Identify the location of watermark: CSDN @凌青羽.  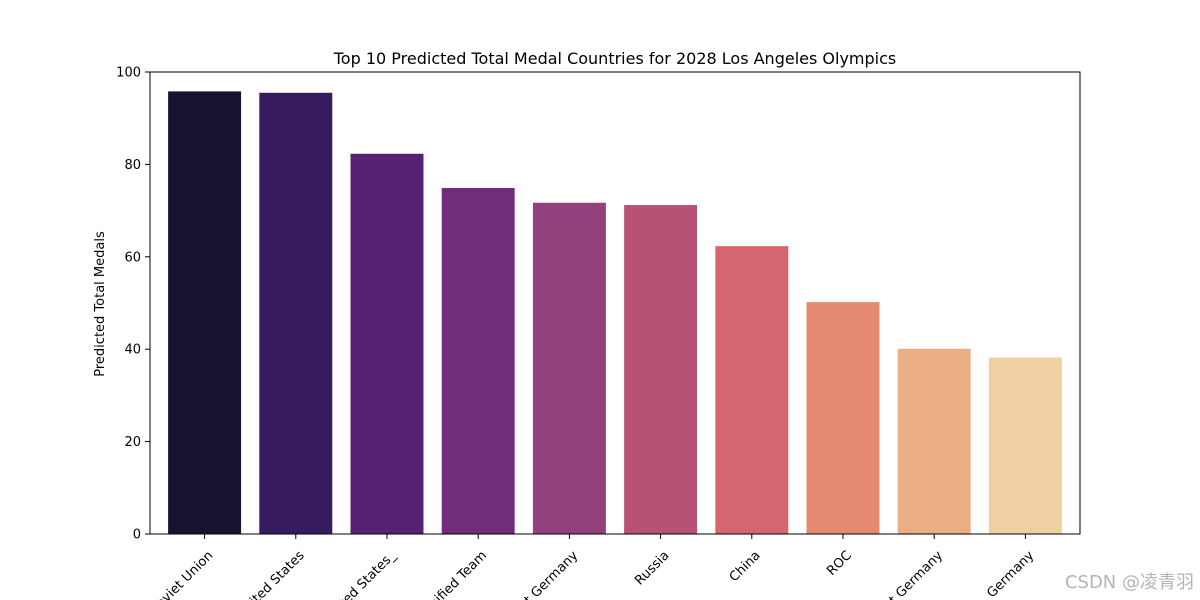
(1129, 582).